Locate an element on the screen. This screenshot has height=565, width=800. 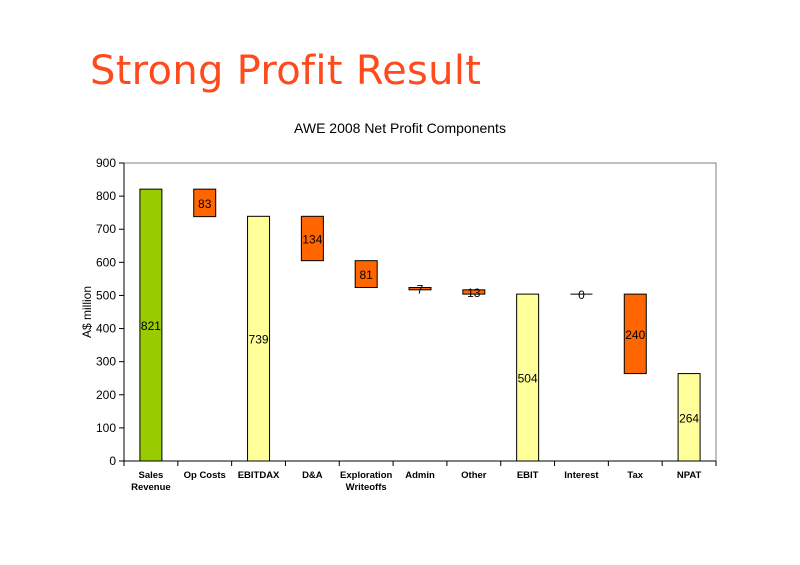
slide-title: Strong Profit Result is located at coordinates (286, 71).